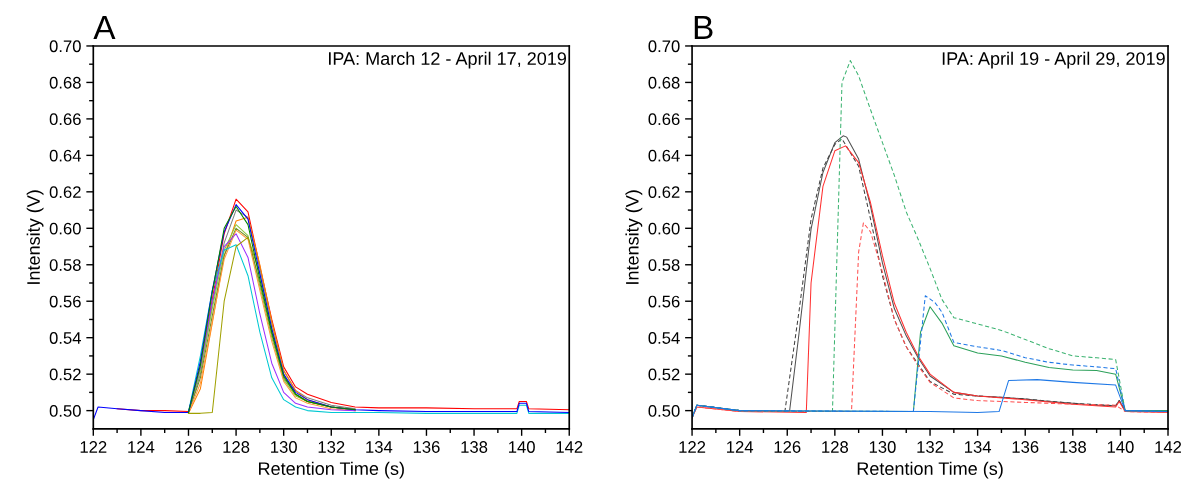  What do you see at coordinates (703, 28) in the screenshot?
I see `chart-title: B` at bounding box center [703, 28].